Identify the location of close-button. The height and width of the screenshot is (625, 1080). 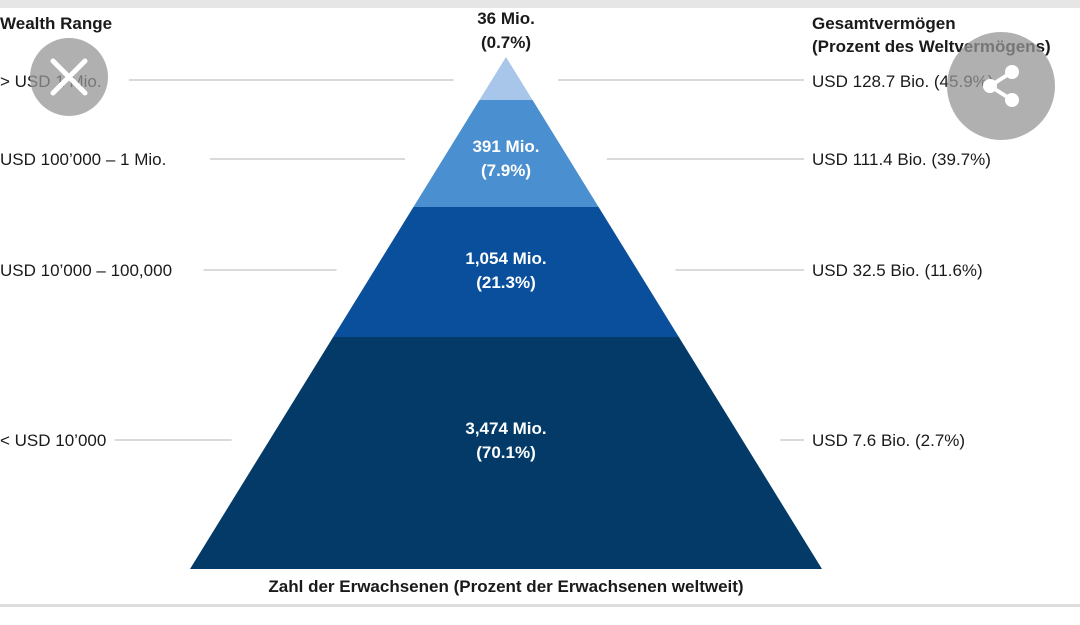
(69, 77).